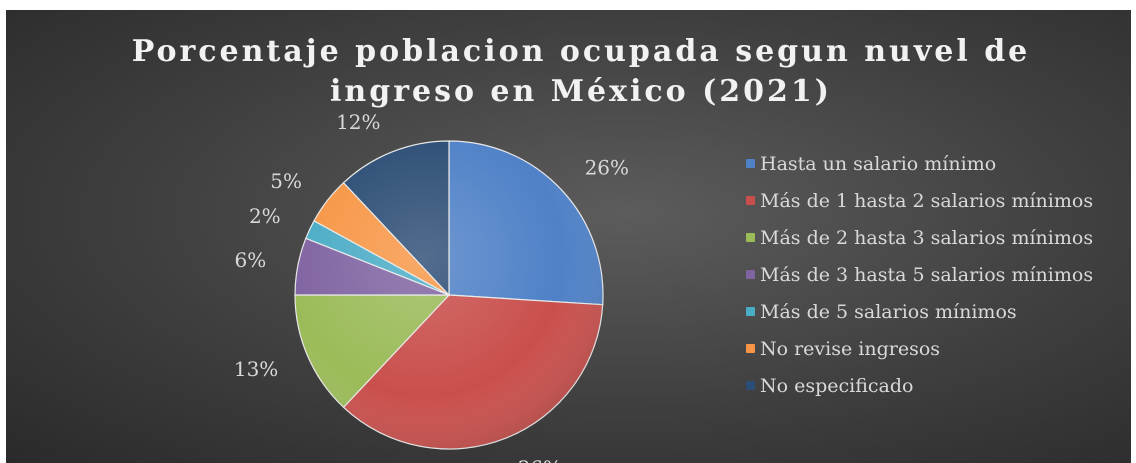  Describe the element at coordinates (581, 91) in the screenshot. I see `chart-title-line-2: ingreso en México (2021)` at that location.